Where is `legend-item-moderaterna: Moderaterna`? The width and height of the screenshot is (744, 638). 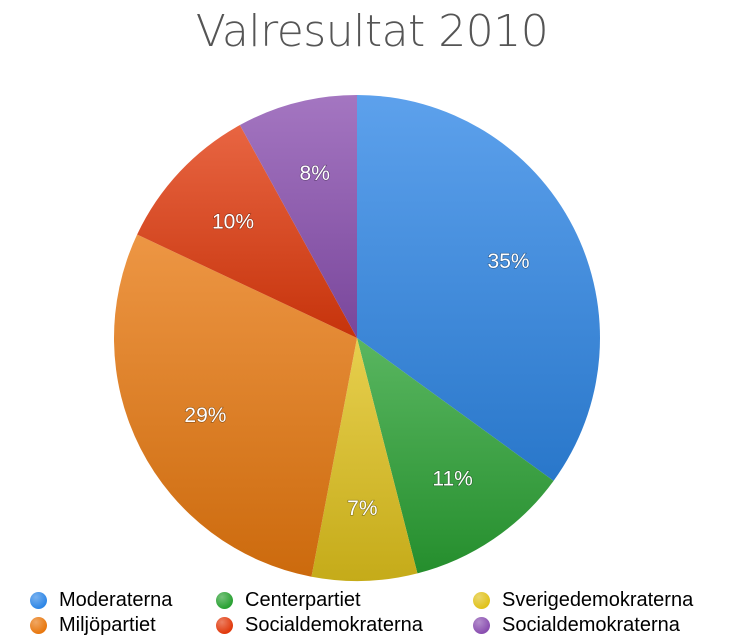 legend-item-moderaterna: Moderaterna is located at coordinates (101, 600).